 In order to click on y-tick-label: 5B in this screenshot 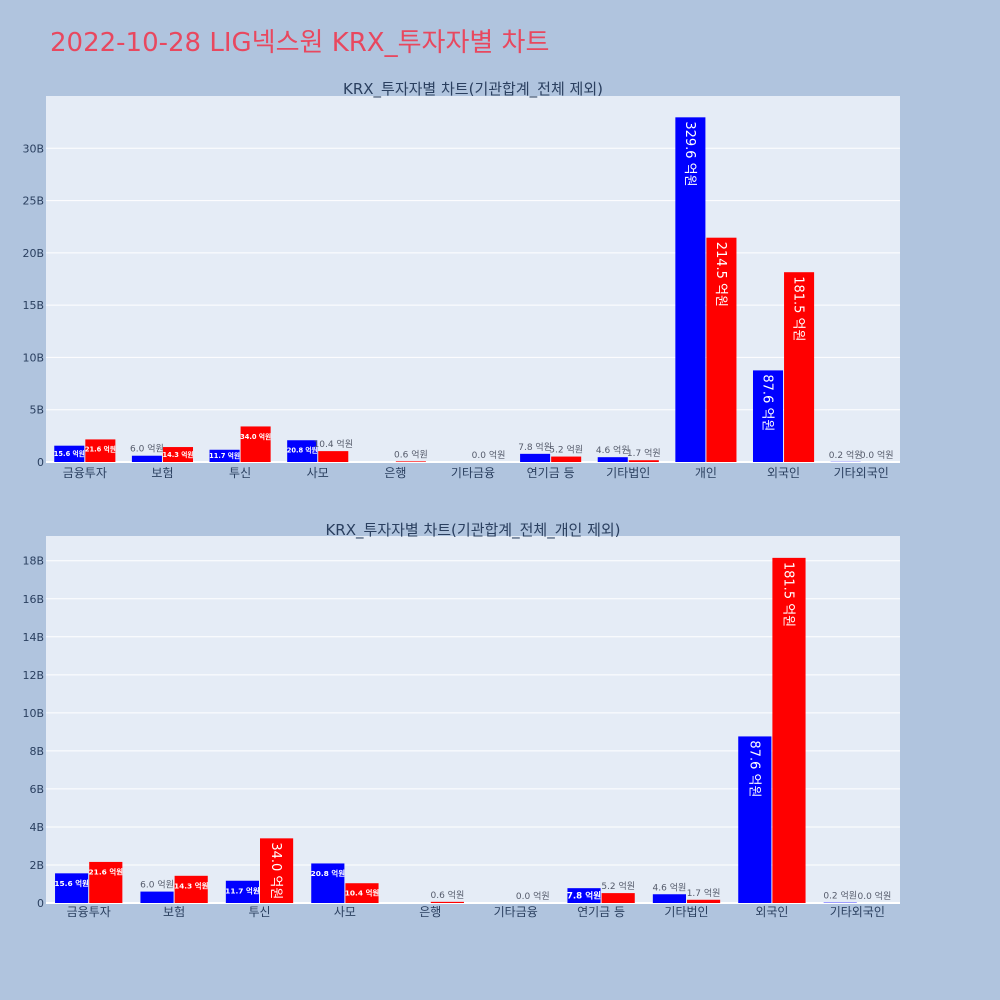, I will do `click(36, 410)`.